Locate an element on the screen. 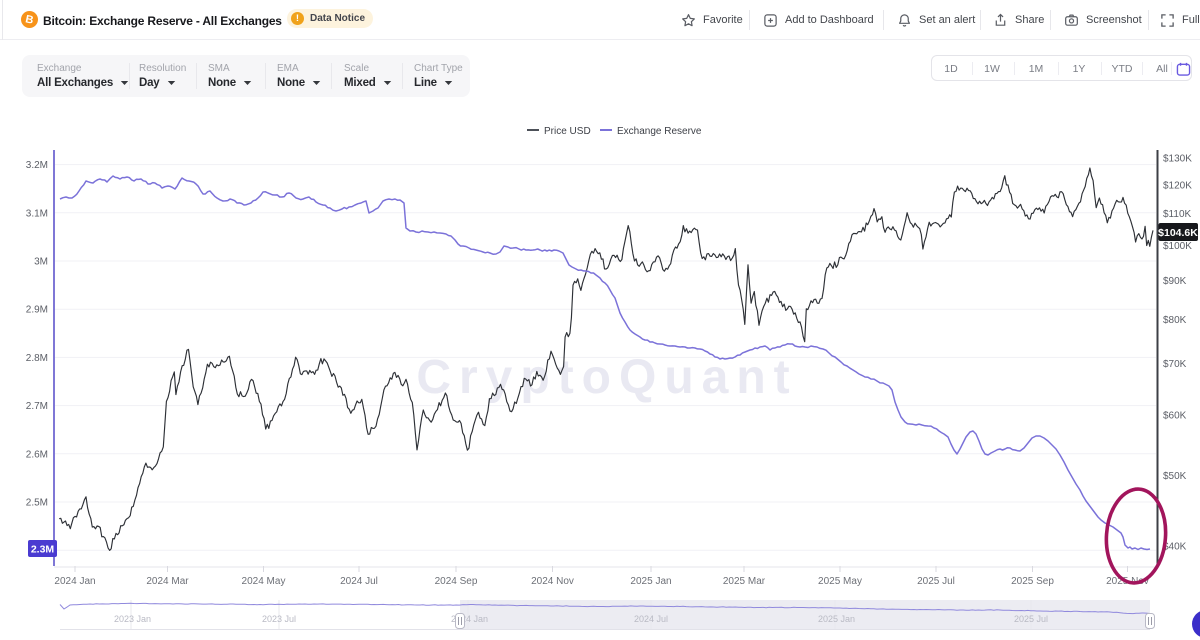 The width and height of the screenshot is (1200, 640). svg-text: 2023 Jan is located at coordinates (132, 619).